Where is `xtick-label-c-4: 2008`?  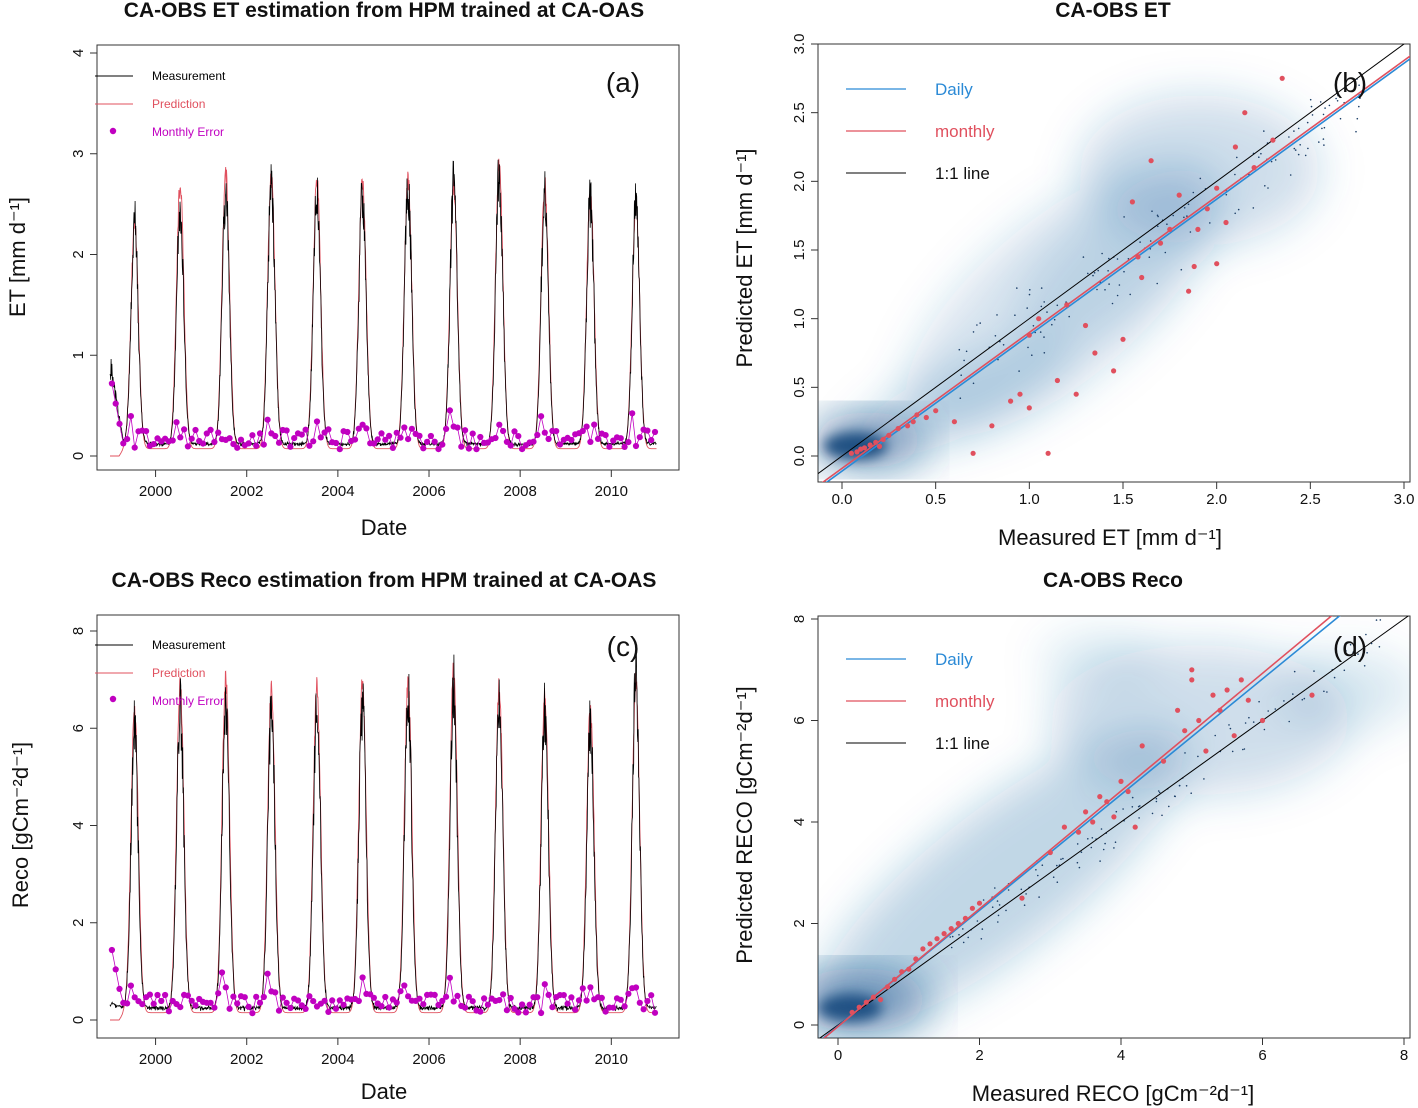
xtick-label-c-4: 2008 is located at coordinates (519, 1059).